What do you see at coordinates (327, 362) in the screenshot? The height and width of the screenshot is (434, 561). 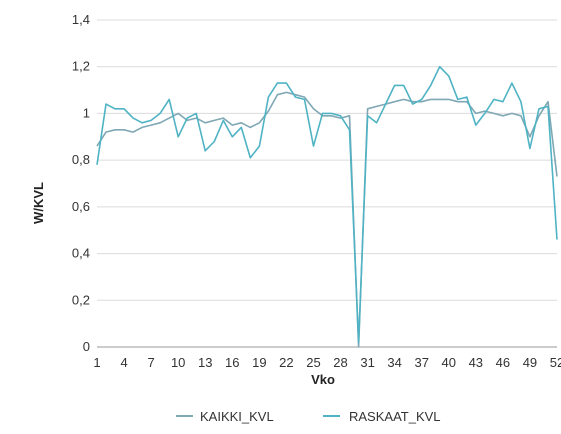 I see `x-axis-ticks: 1 4 7 10 13 16 19 22 25 28 31 34 37 40 43 46 49 52` at bounding box center [327, 362].